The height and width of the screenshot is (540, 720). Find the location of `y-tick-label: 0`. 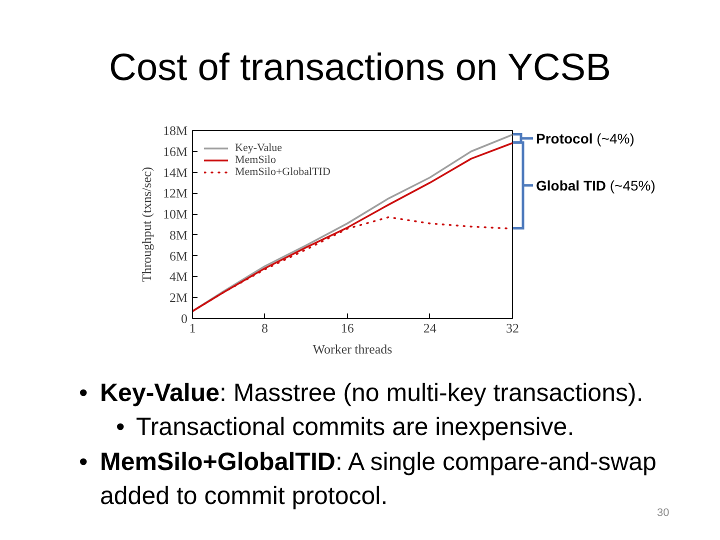

y-tick-label: 0 is located at coordinates (184, 318).